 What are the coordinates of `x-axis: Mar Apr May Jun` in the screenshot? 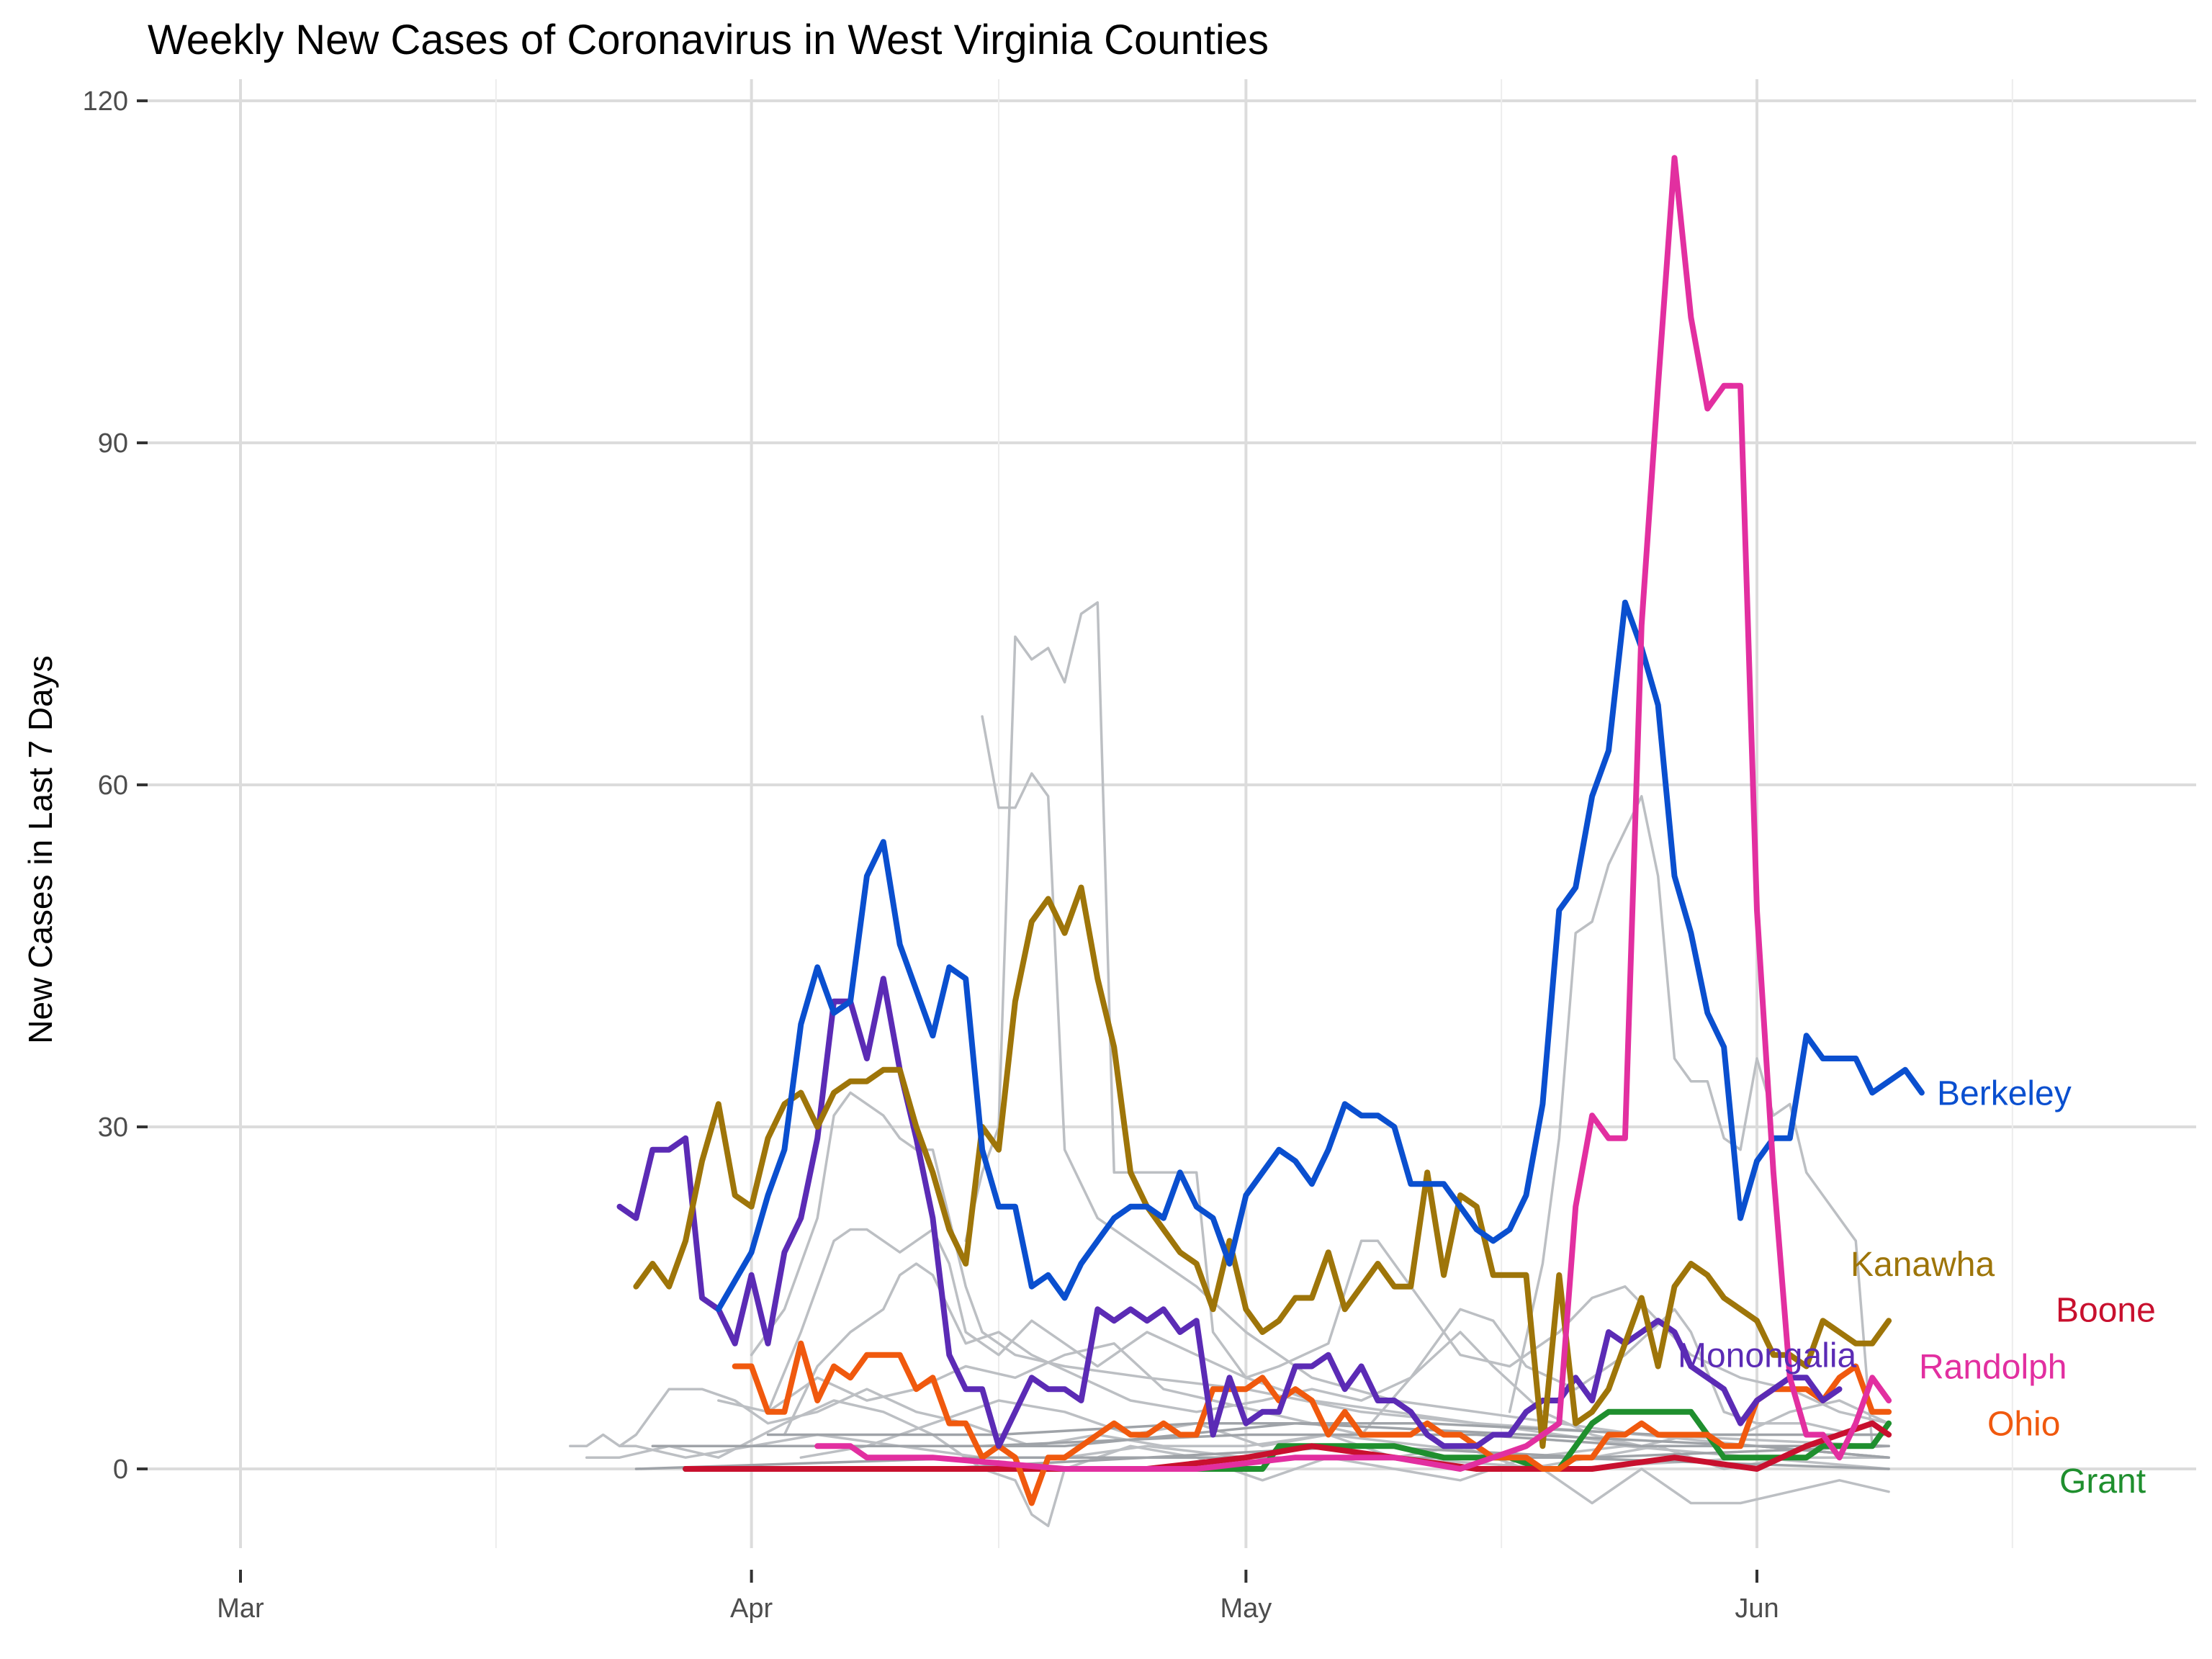 It's located at (998, 1597).